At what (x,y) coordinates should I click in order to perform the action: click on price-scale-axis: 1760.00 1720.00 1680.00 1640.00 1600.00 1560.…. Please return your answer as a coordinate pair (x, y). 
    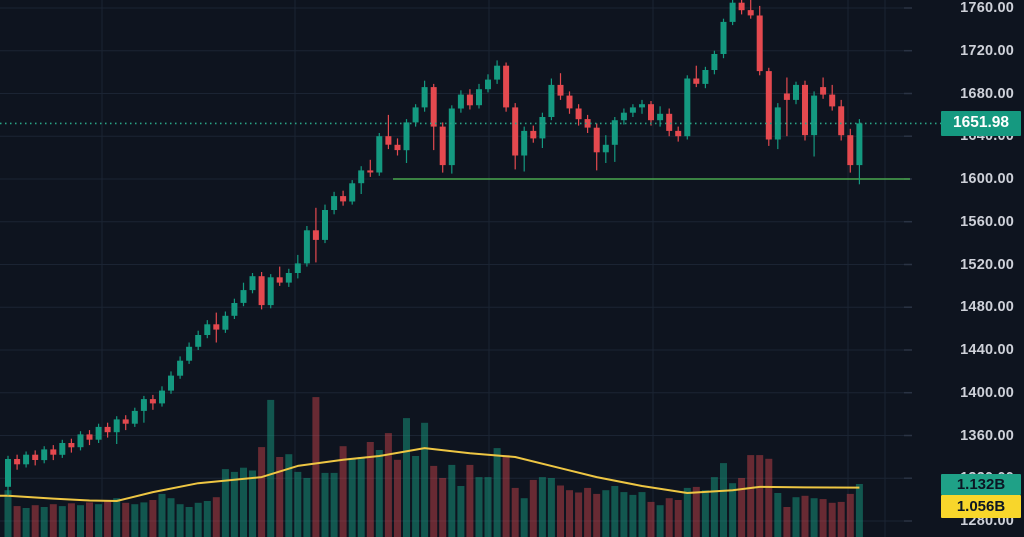
    Looking at the image, I should click on (964, 268).